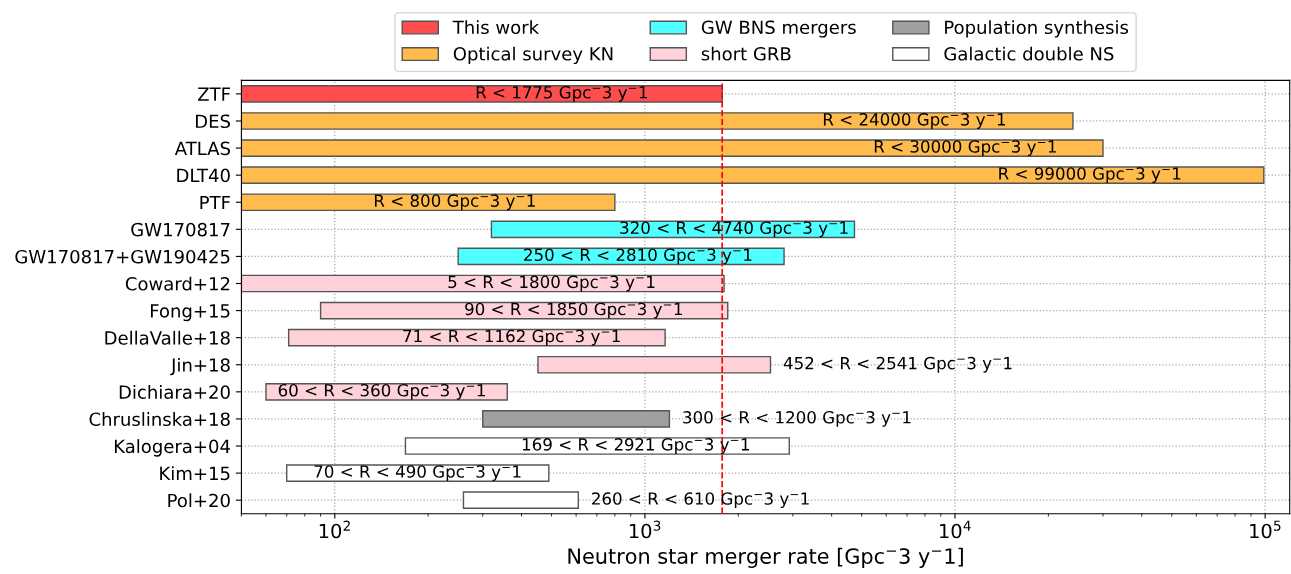 The image size is (1291, 574). I want to click on y-tick-label: DLT40, so click(203, 175).